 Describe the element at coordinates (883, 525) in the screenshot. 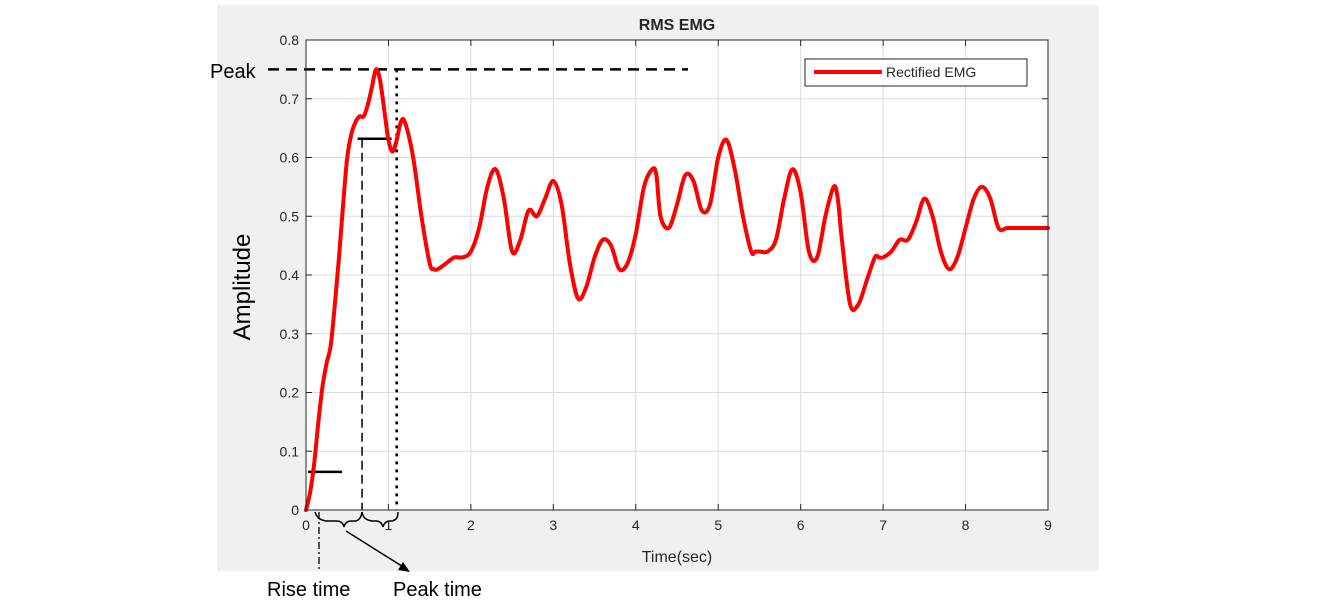

I see `x-tick-label: 7` at that location.